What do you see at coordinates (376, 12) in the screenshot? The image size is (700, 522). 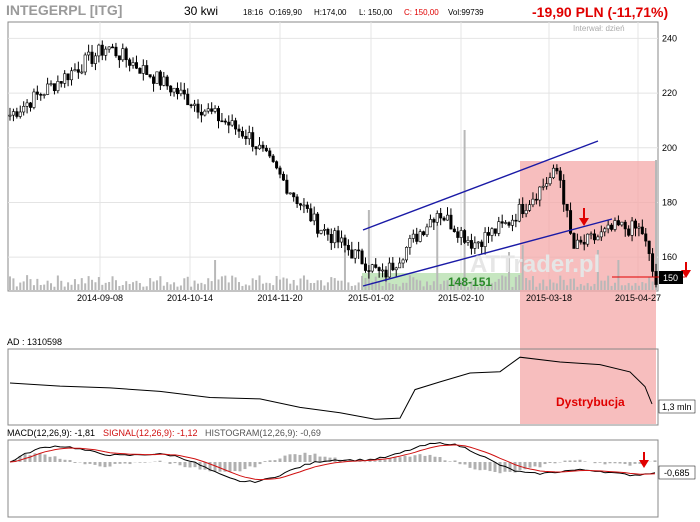 I see `low-label: L: 150,00` at bounding box center [376, 12].